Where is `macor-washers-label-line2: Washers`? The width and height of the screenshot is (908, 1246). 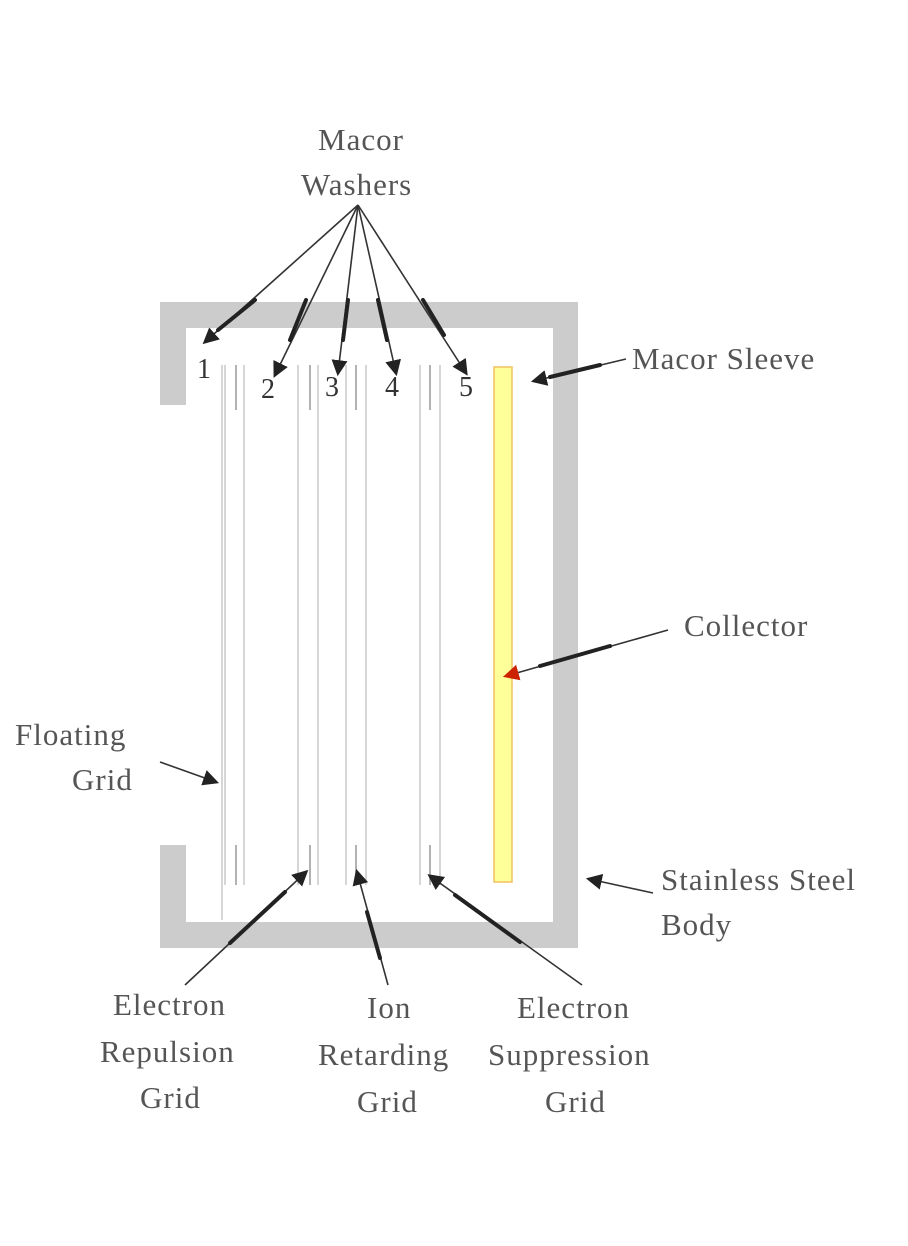 macor-washers-label-line2: Washers is located at coordinates (356, 184).